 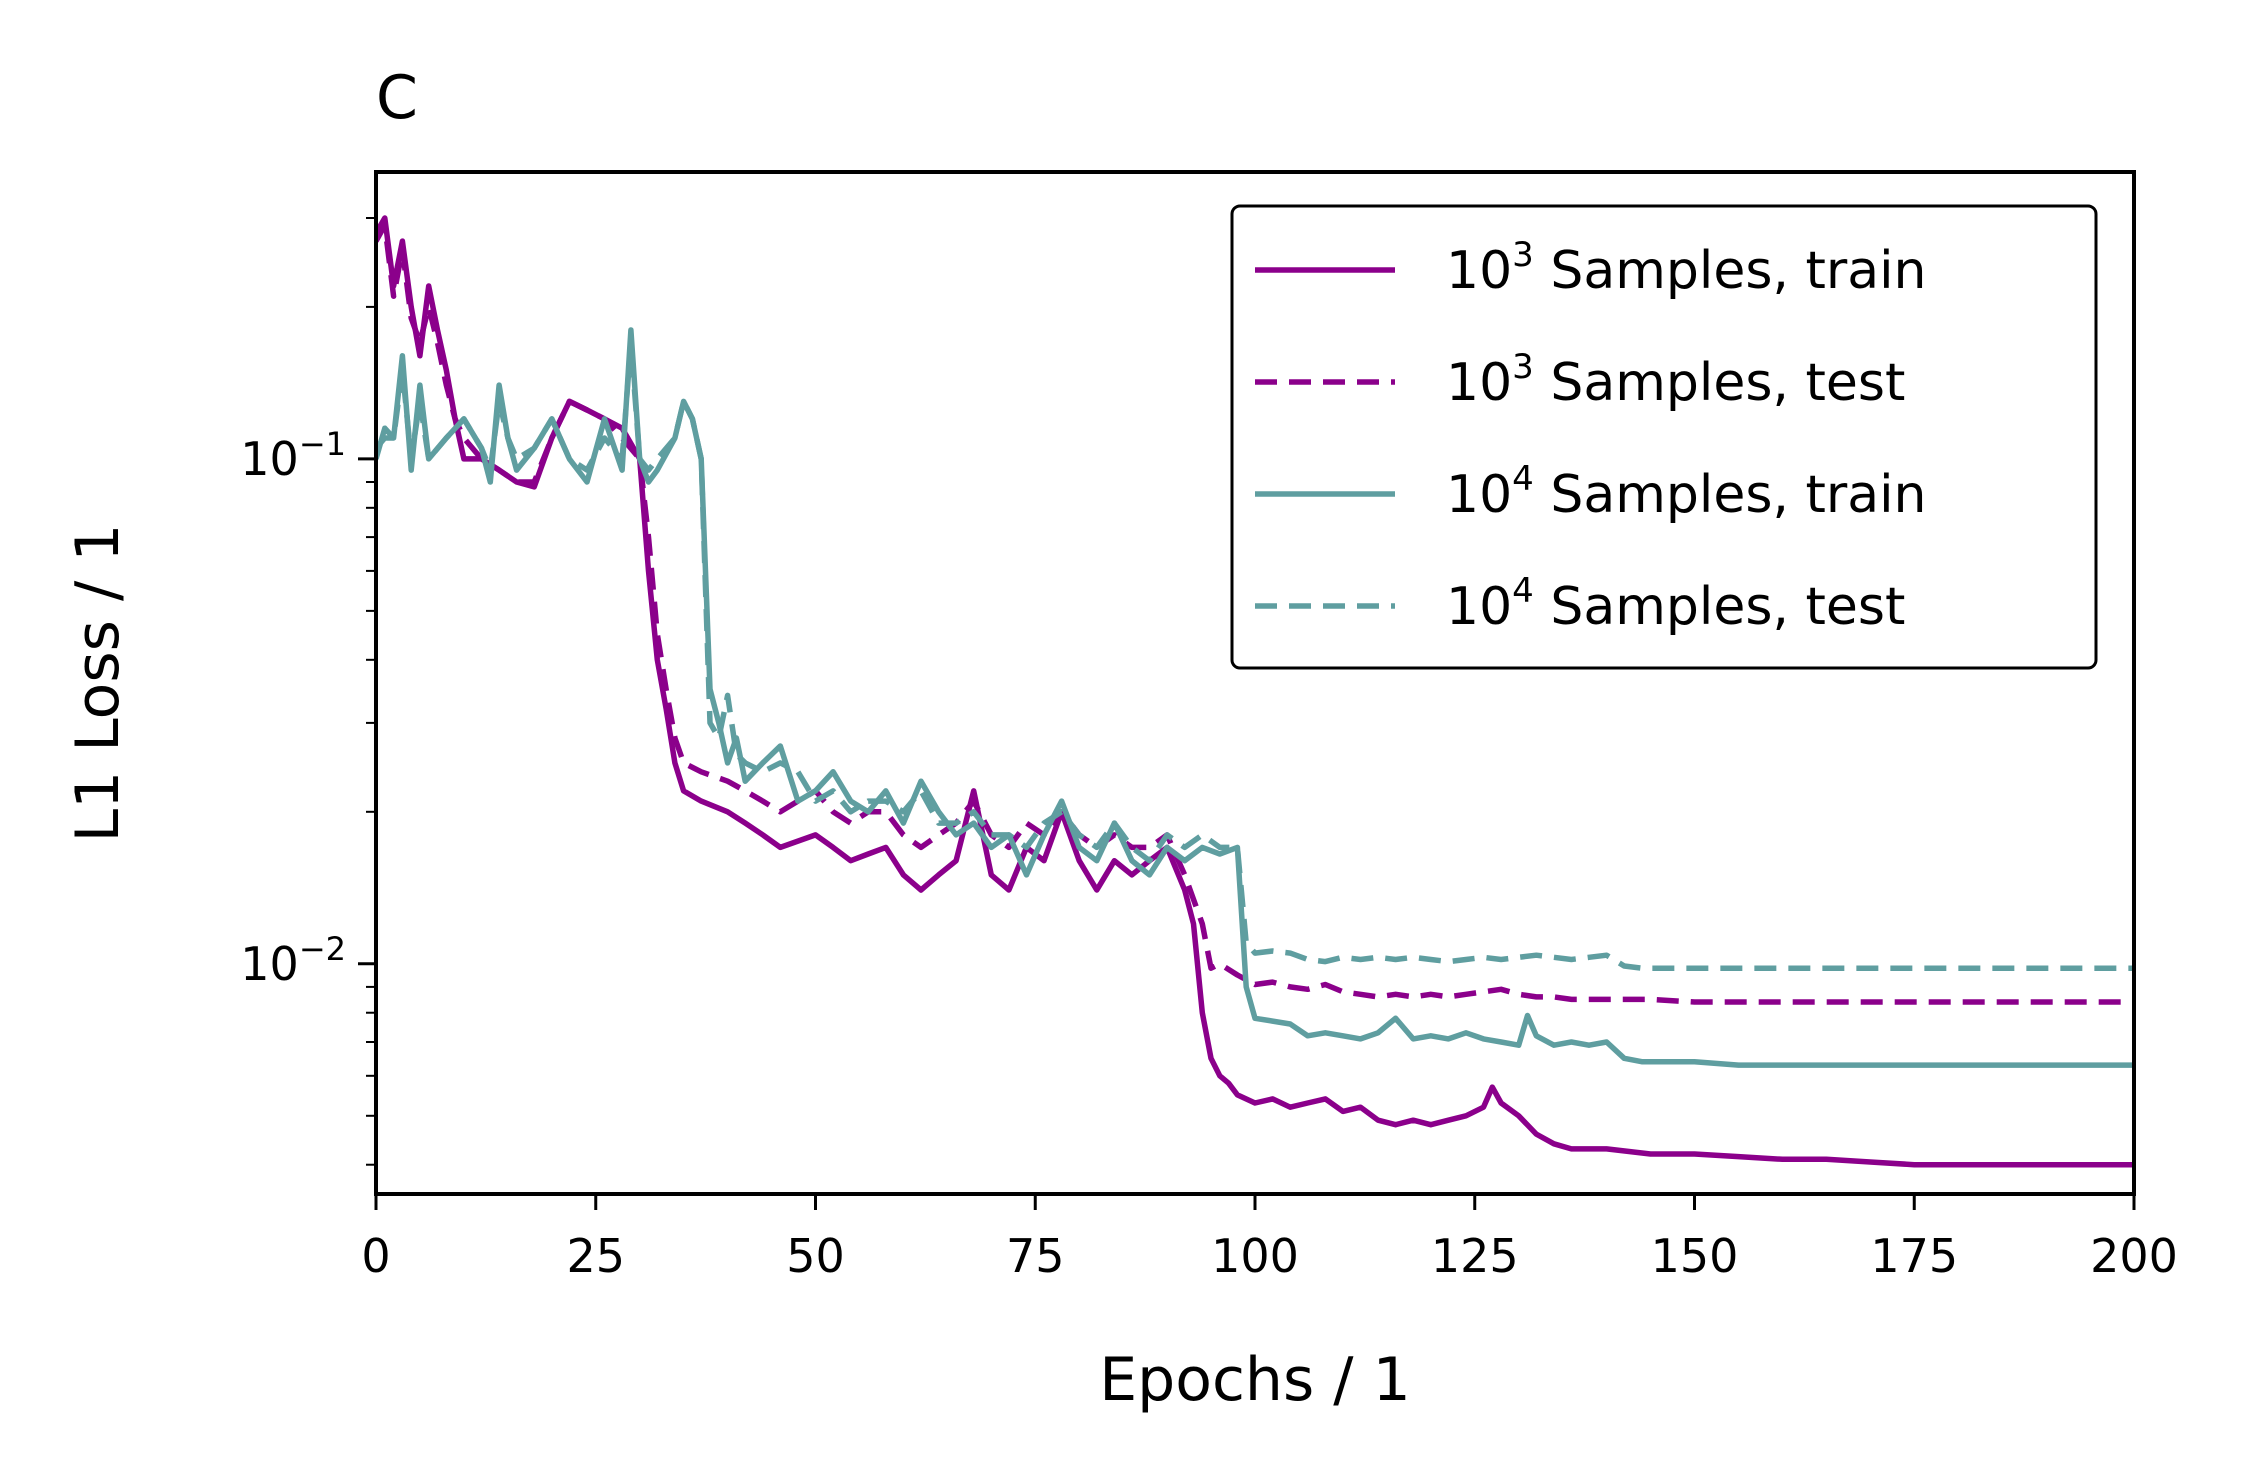 What do you see at coordinates (293, 960) in the screenshot?
I see `y-tick-label: 10⁻²` at bounding box center [293, 960].